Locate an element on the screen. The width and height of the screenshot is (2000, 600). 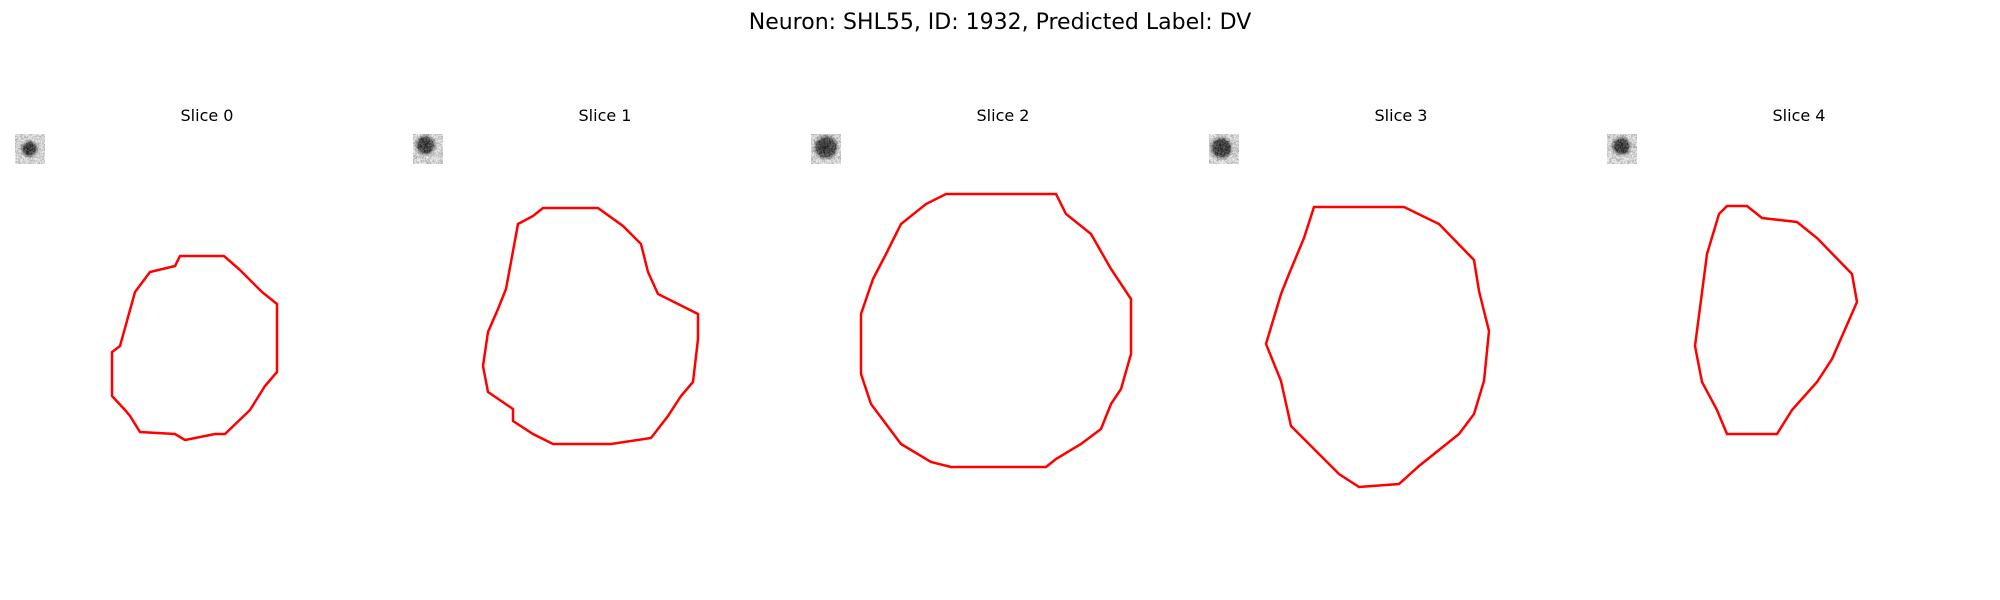
slice-panel-2: Slice 2 is located at coordinates (1003, 312).